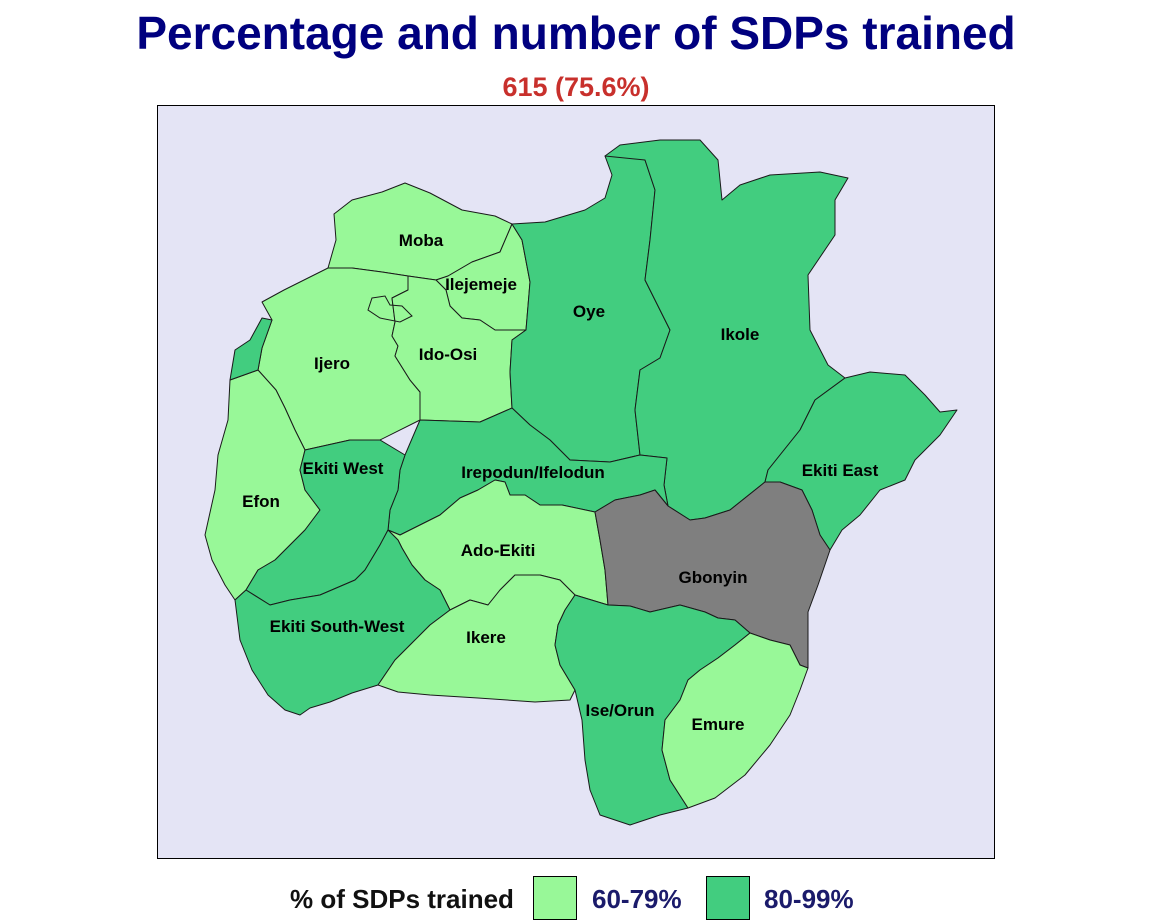 This screenshot has height=921, width=1152. I want to click on region-label: Ekiti South-West, so click(337, 626).